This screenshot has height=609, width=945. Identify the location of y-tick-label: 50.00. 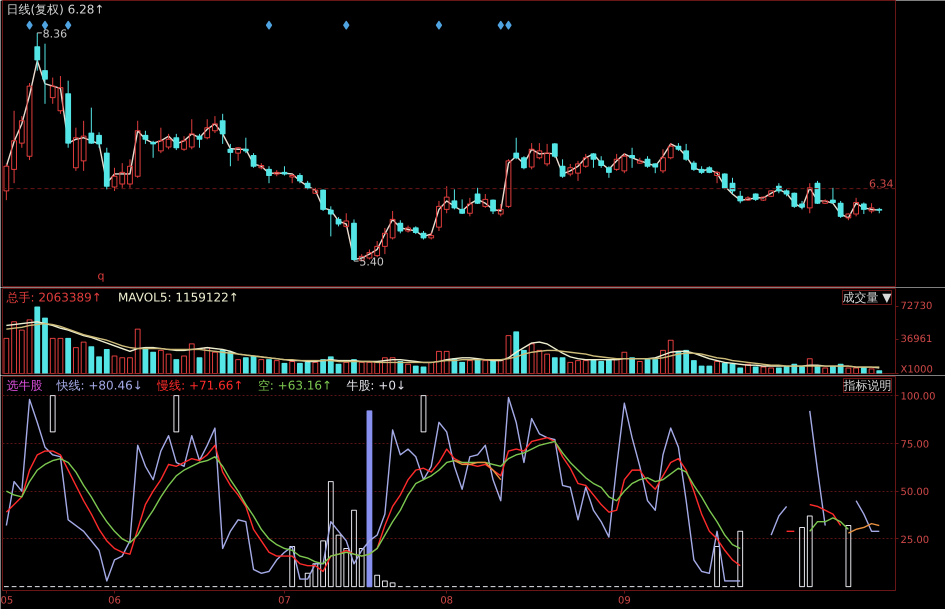
(915, 492).